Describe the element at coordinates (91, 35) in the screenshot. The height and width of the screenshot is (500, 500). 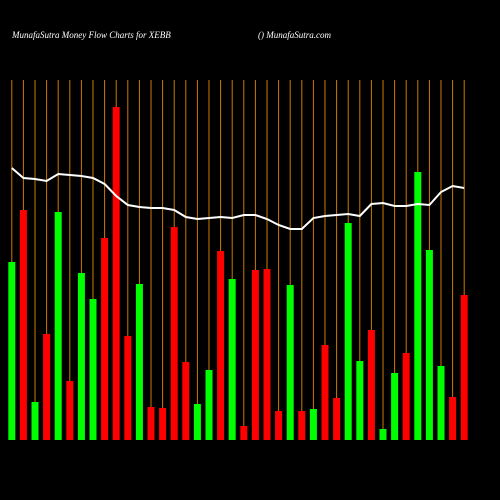
I see `chart-title: MunafaSutra Money Flow Charts for XEBB` at that location.